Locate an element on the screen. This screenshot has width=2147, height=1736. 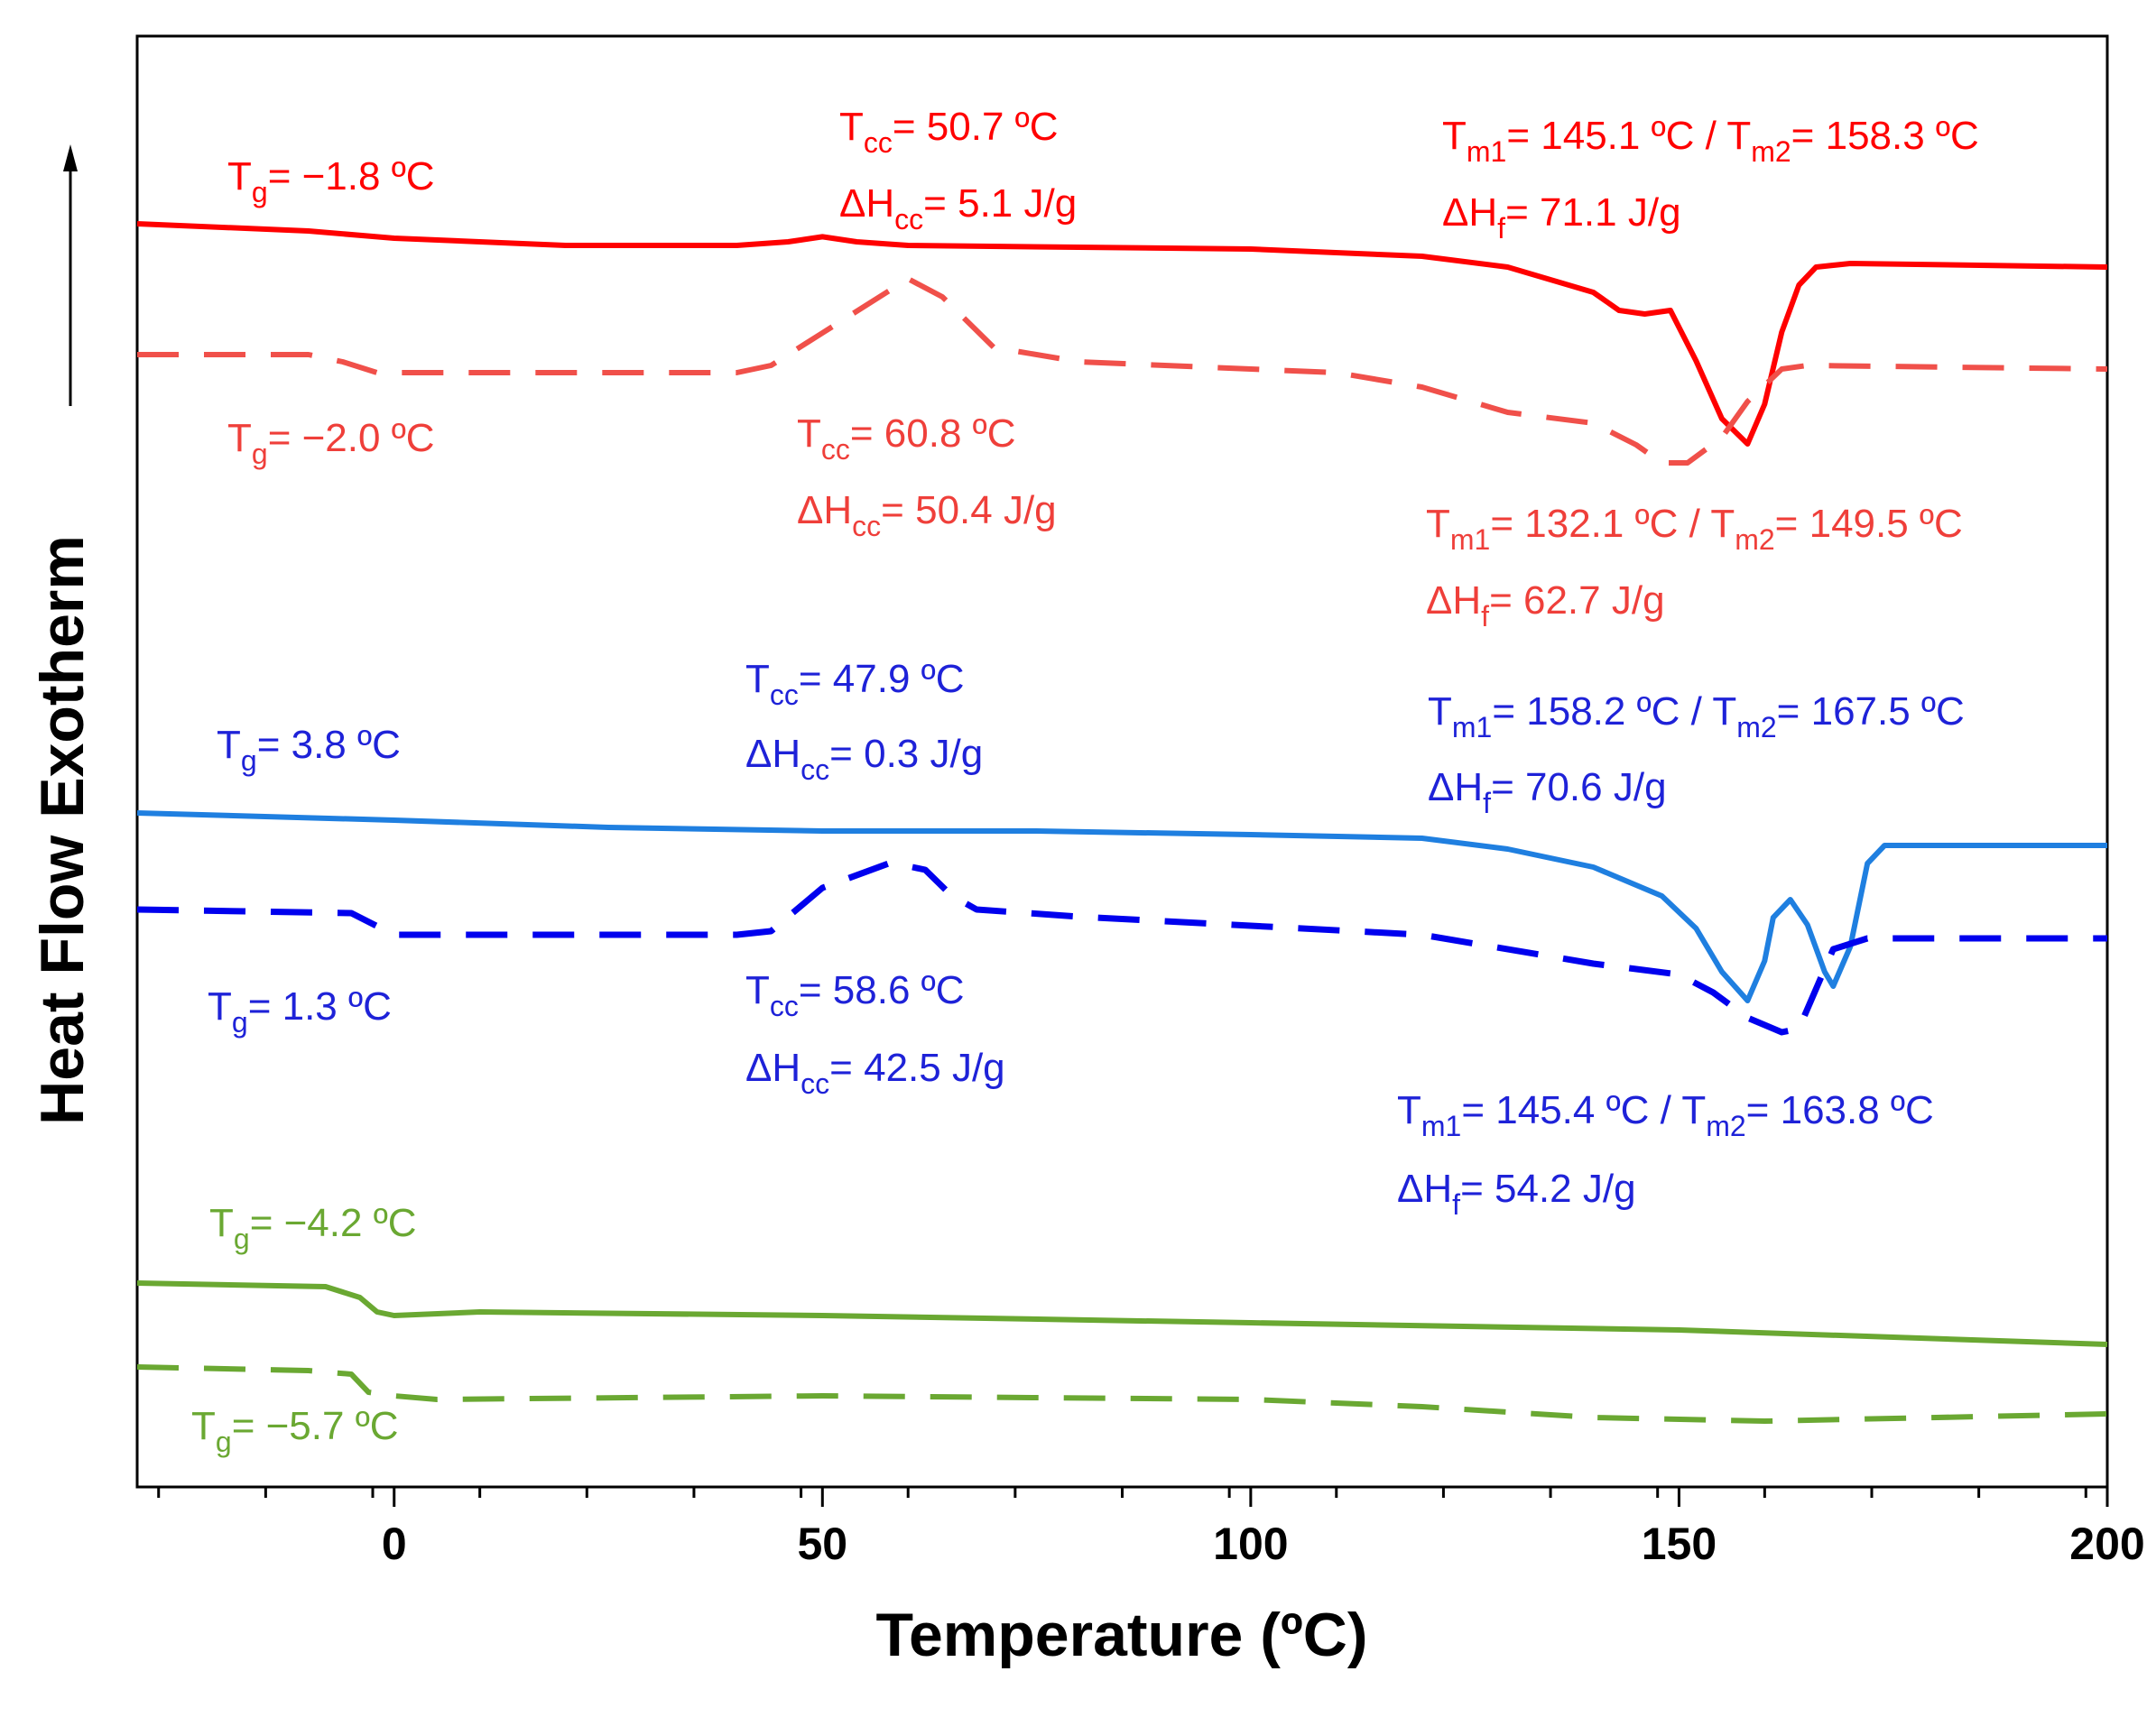
annotation-red-dashed-tg: Tg= −2.0 ºC is located at coordinates (331, 443).